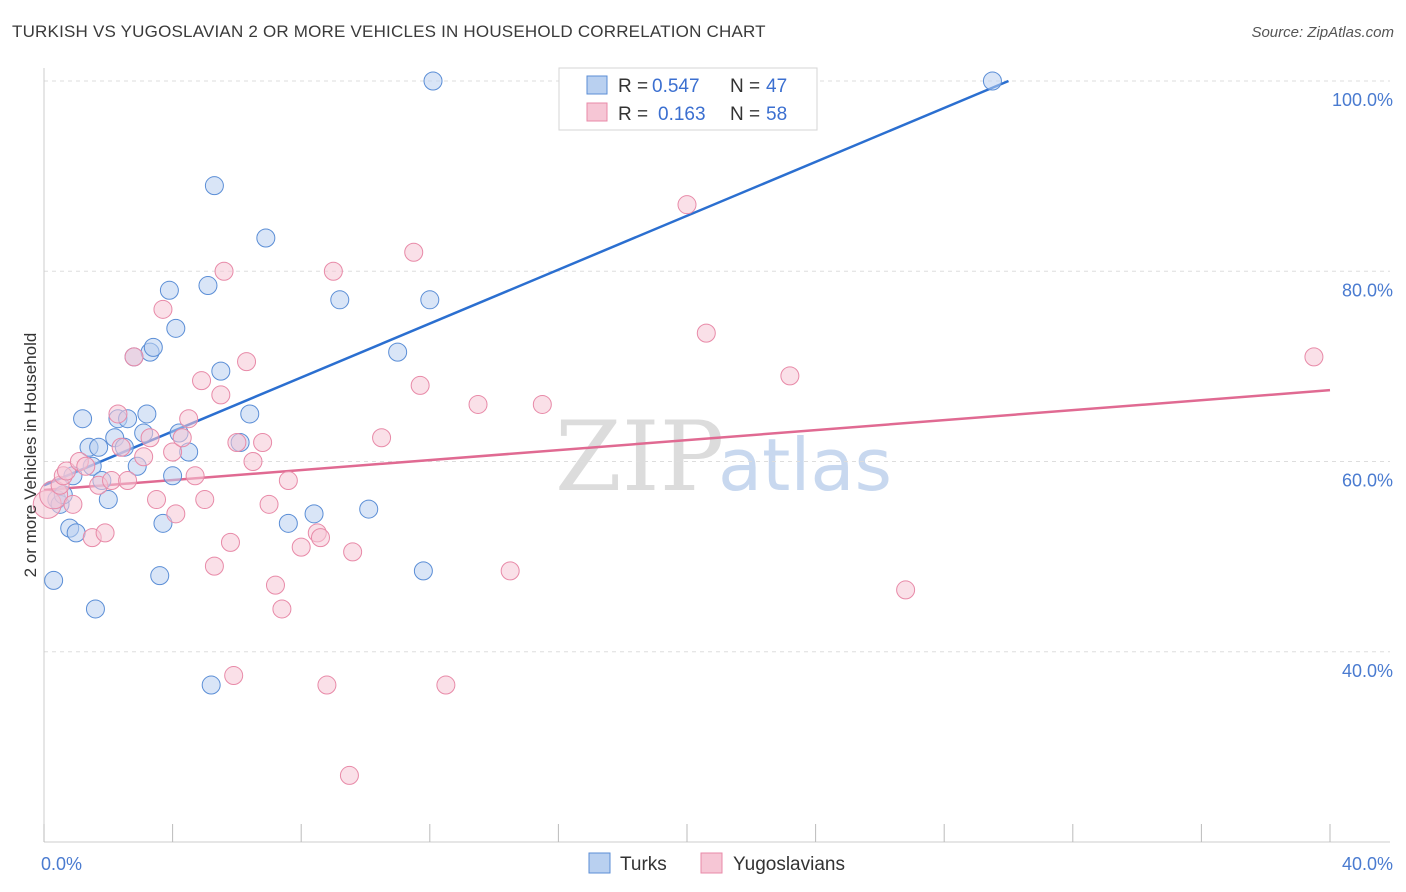  Describe the element at coordinates (805, 465) in the screenshot. I see `watermark-atlas: atlas` at that location.